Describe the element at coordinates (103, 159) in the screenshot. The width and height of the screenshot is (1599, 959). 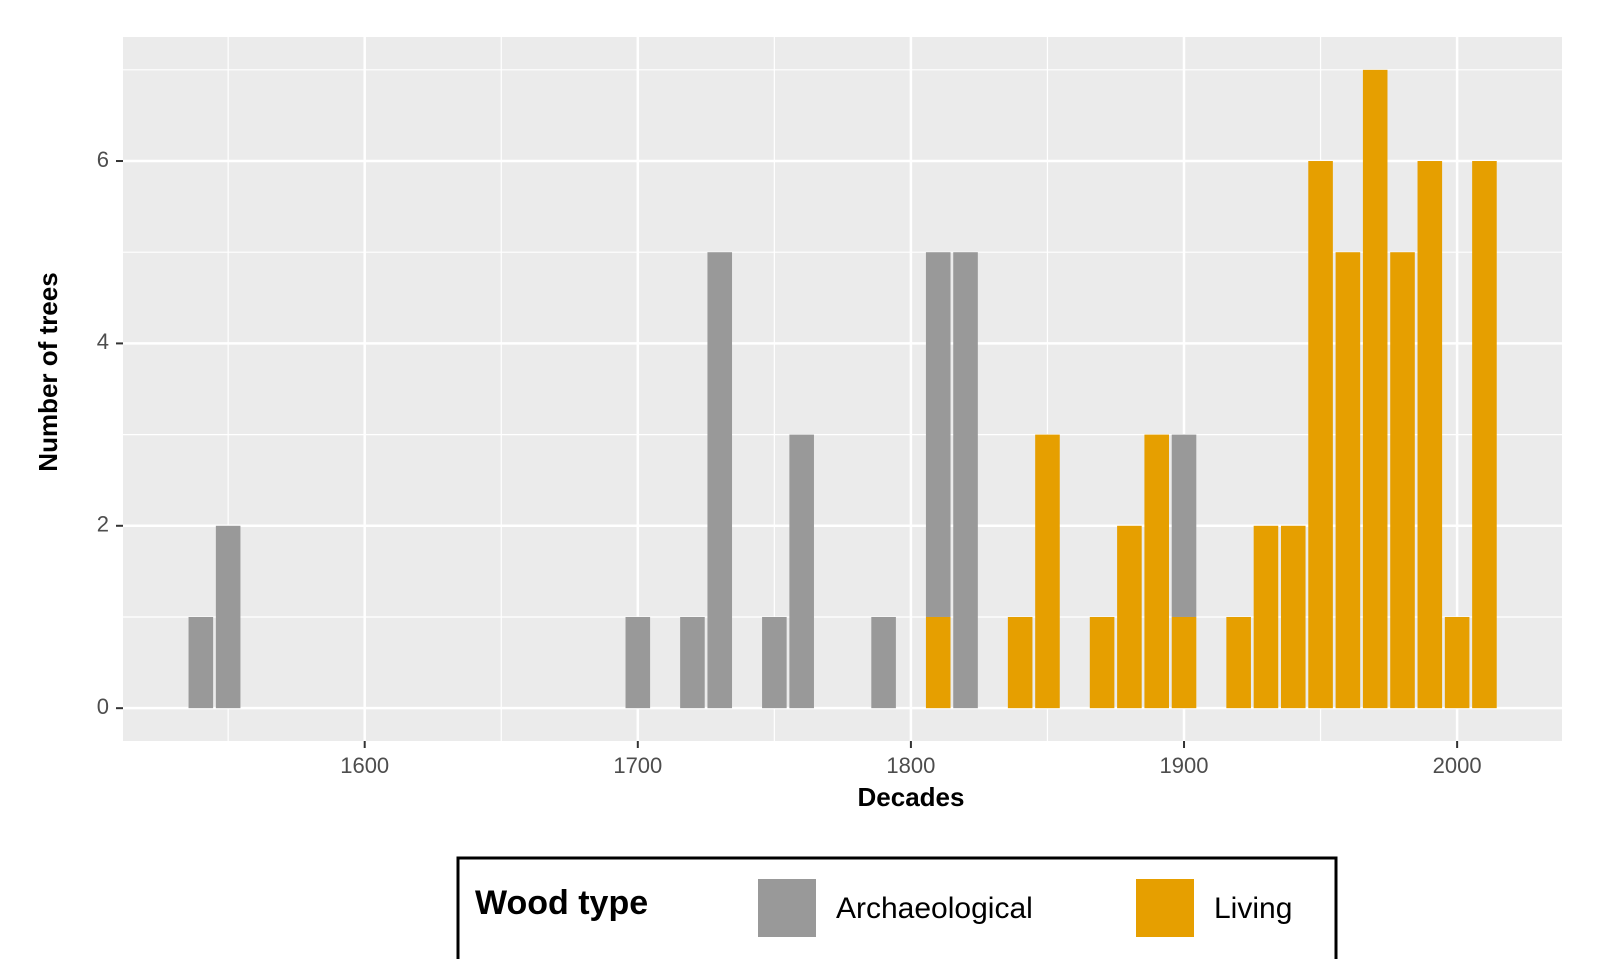
I see `y-tick-label: 6` at that location.